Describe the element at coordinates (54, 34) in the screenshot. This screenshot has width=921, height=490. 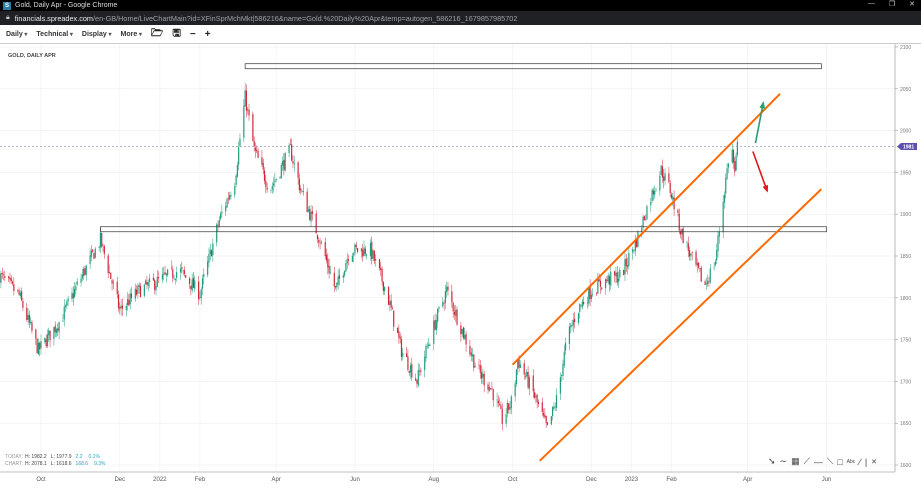
I see `technical-dropdown: Technical` at that location.